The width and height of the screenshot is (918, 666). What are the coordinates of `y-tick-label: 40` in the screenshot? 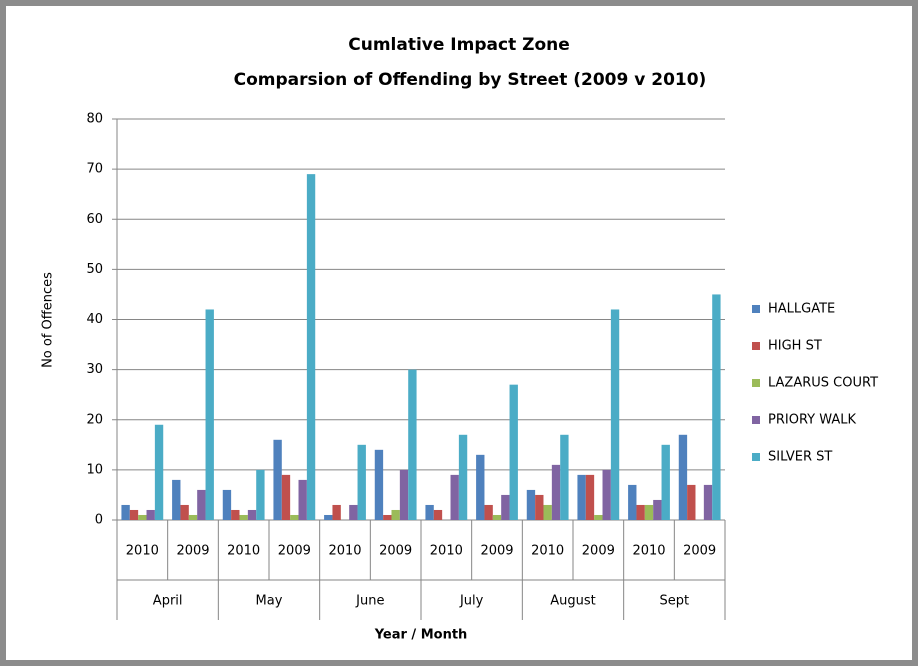 It's located at (94, 319).